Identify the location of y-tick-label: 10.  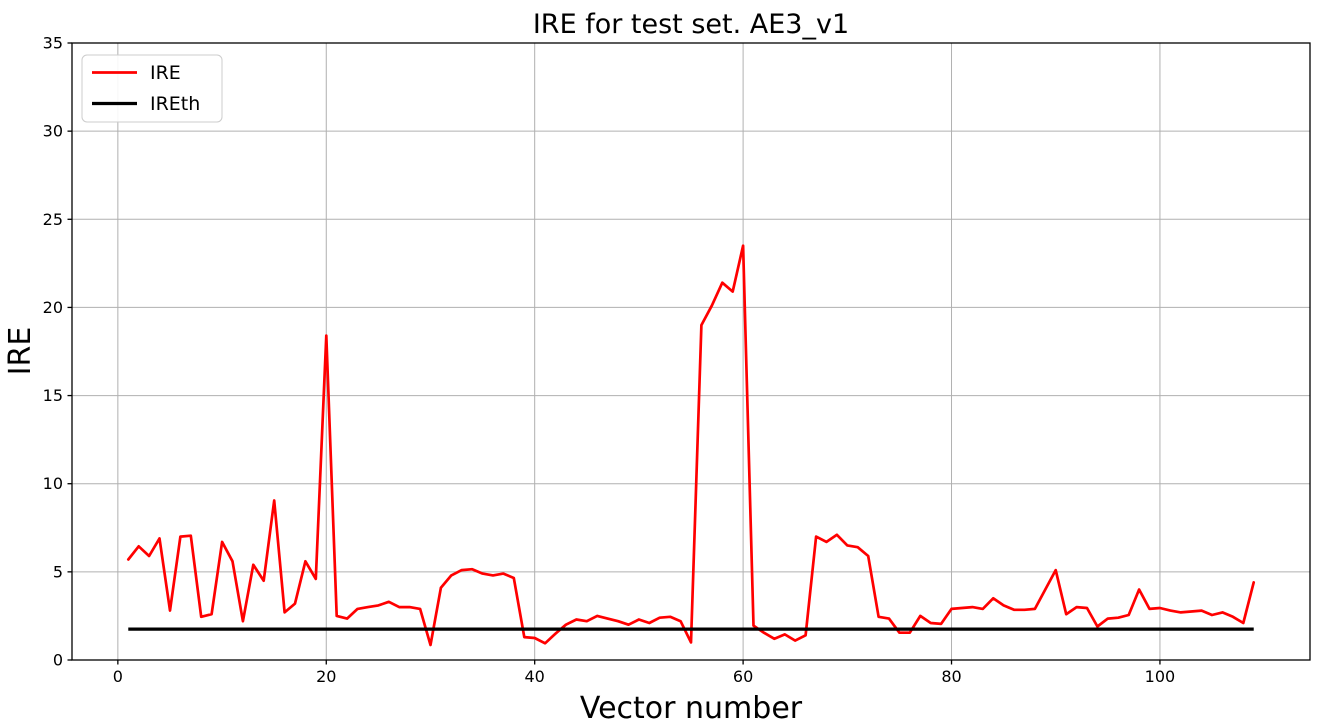
(53, 483).